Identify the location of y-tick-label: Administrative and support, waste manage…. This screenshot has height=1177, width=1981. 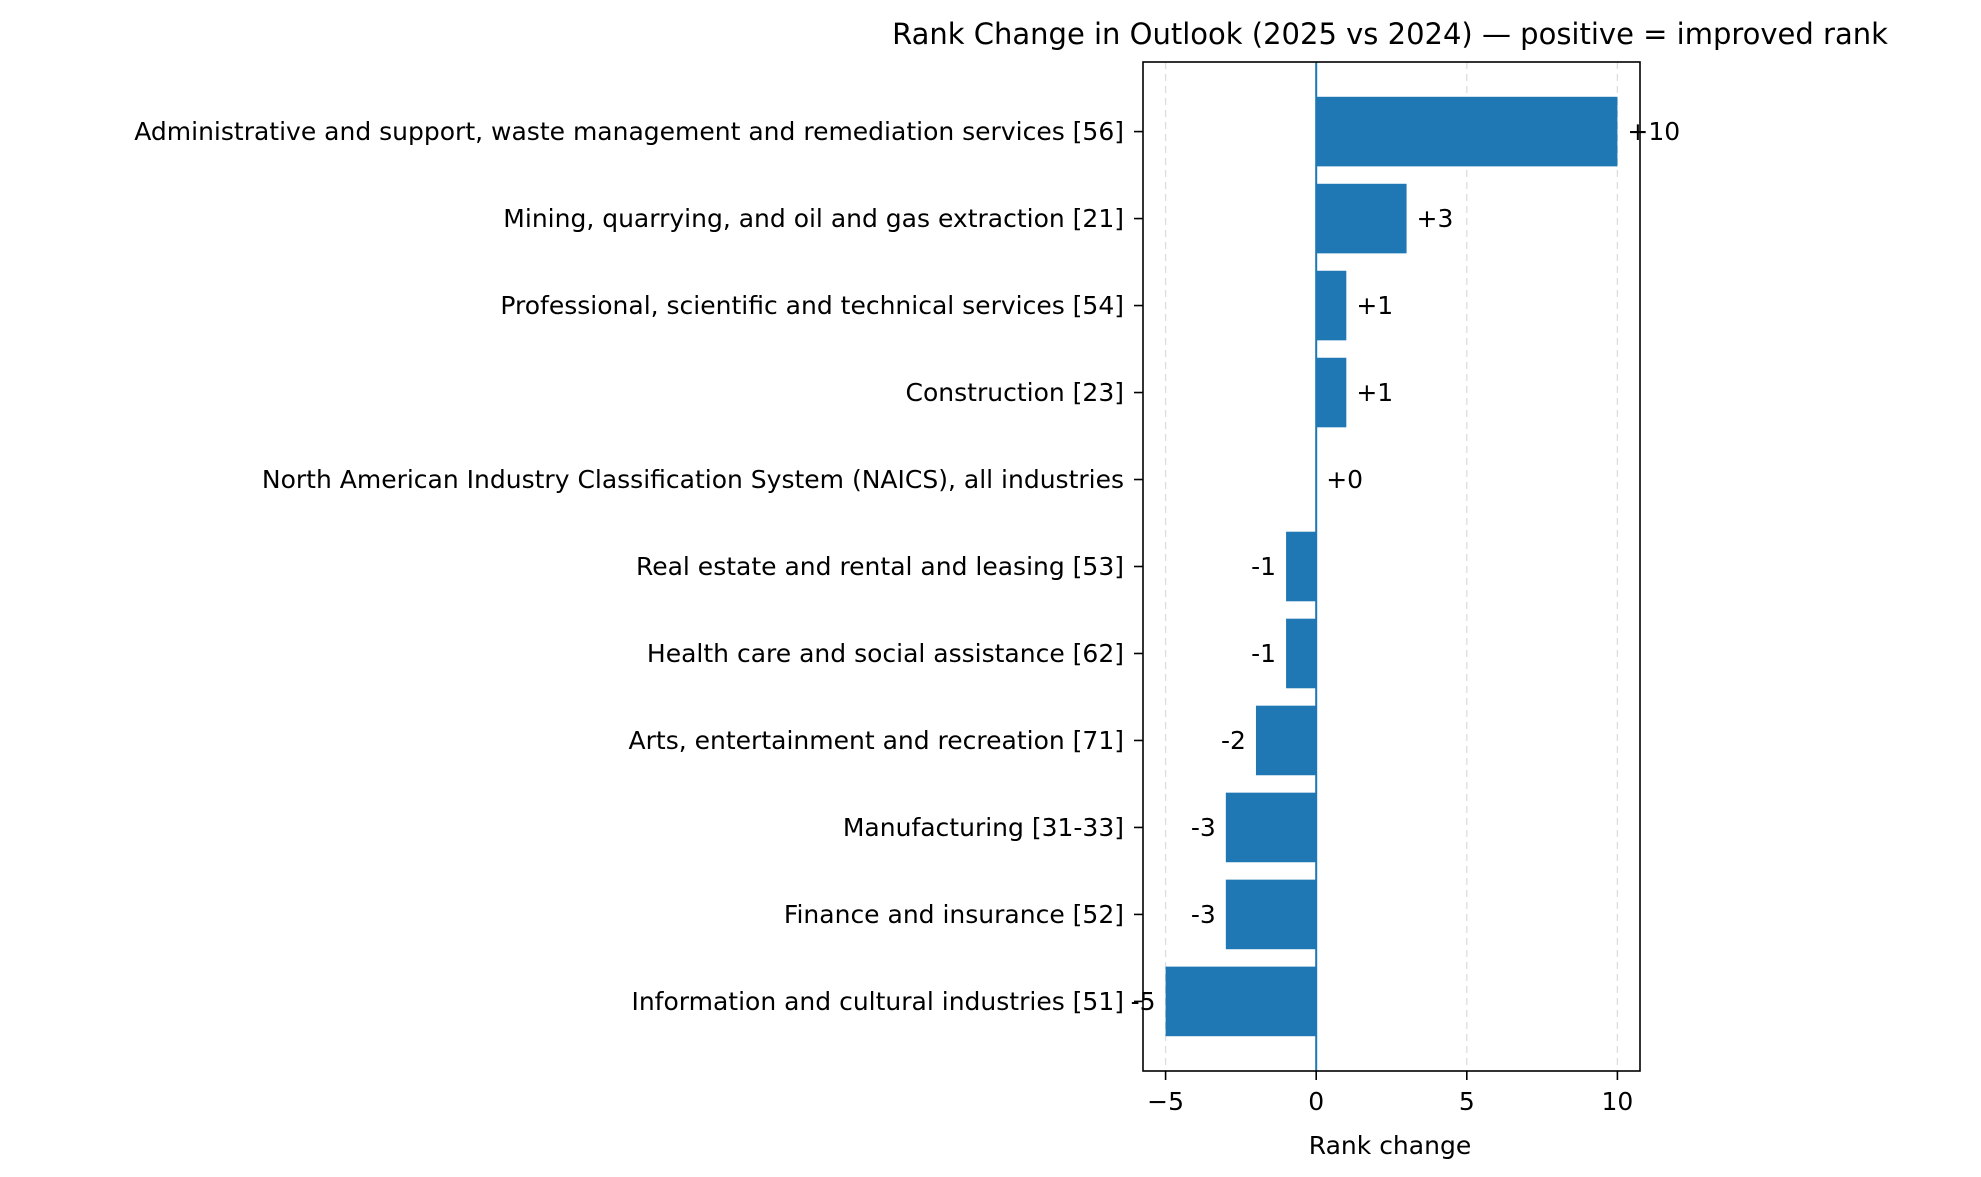
(629, 131).